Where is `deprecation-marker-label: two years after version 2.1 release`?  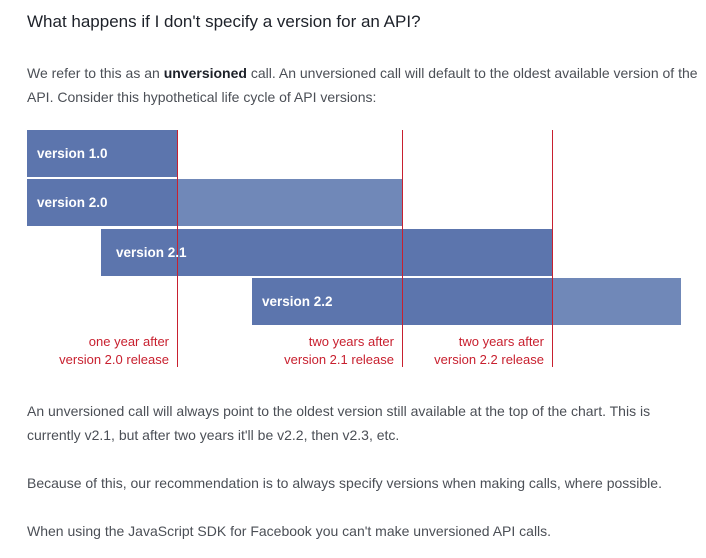
deprecation-marker-label: two years after version 2.1 release is located at coordinates (339, 350).